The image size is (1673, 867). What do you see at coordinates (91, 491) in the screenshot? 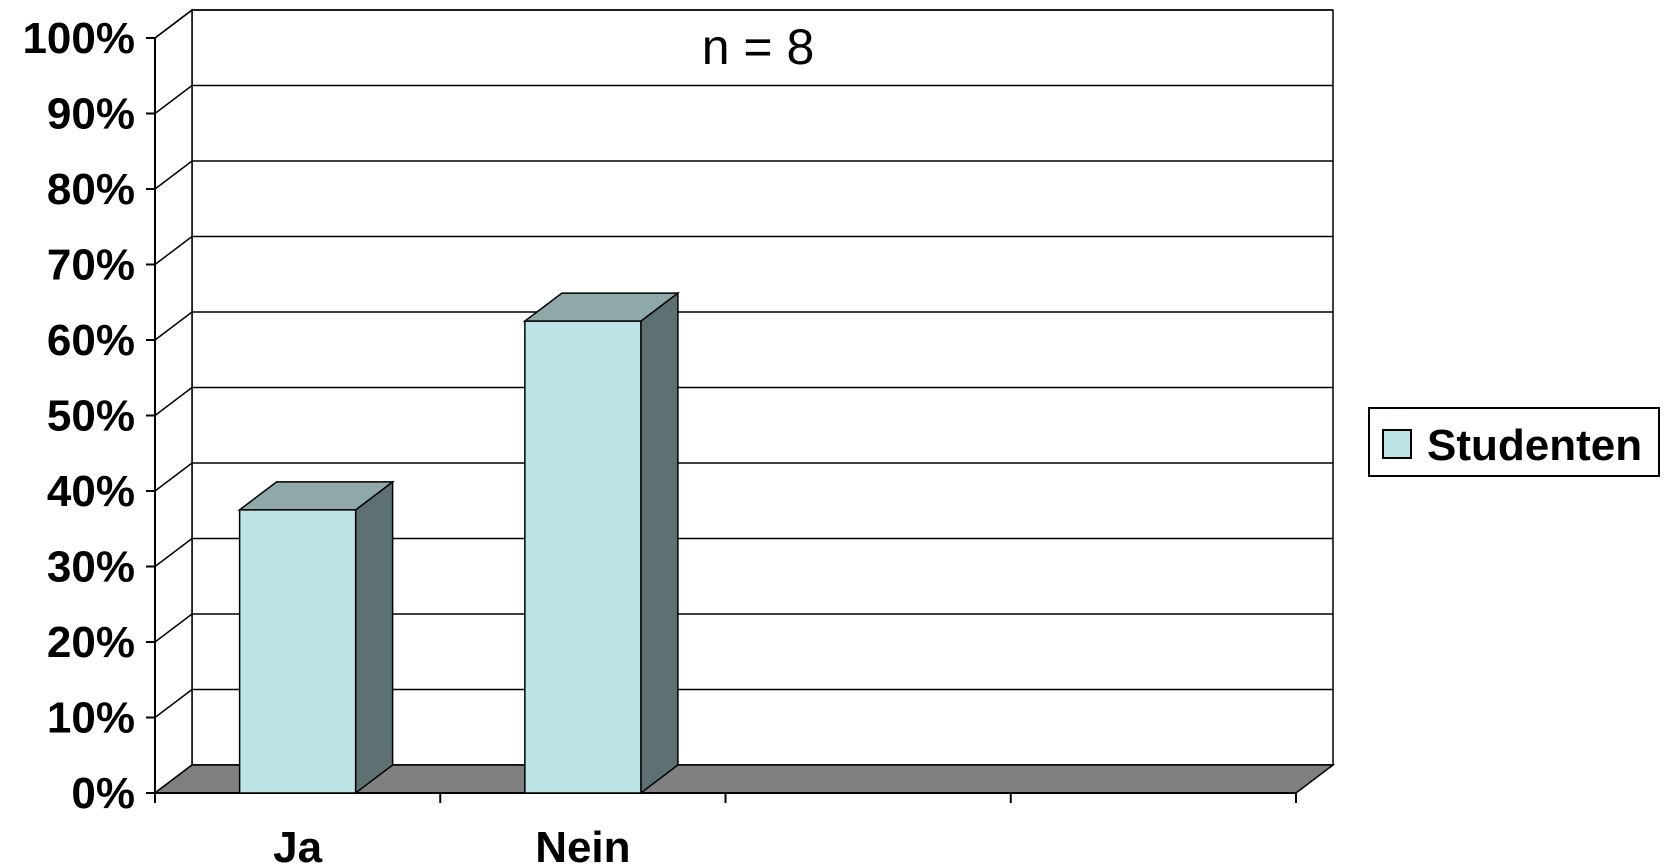
I see `y-tick-label: 40%` at bounding box center [91, 491].